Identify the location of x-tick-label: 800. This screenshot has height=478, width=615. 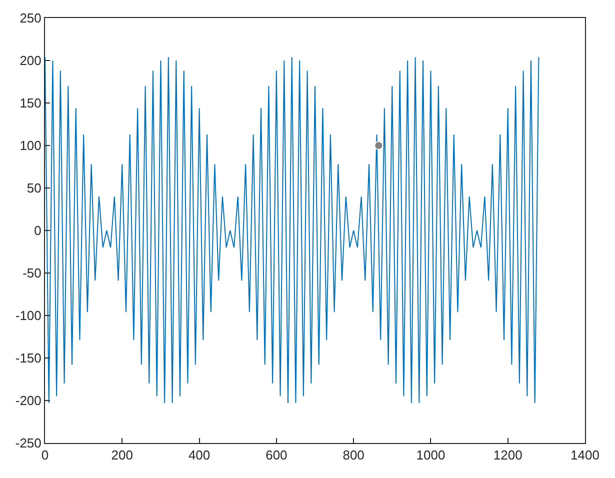
(353, 455).